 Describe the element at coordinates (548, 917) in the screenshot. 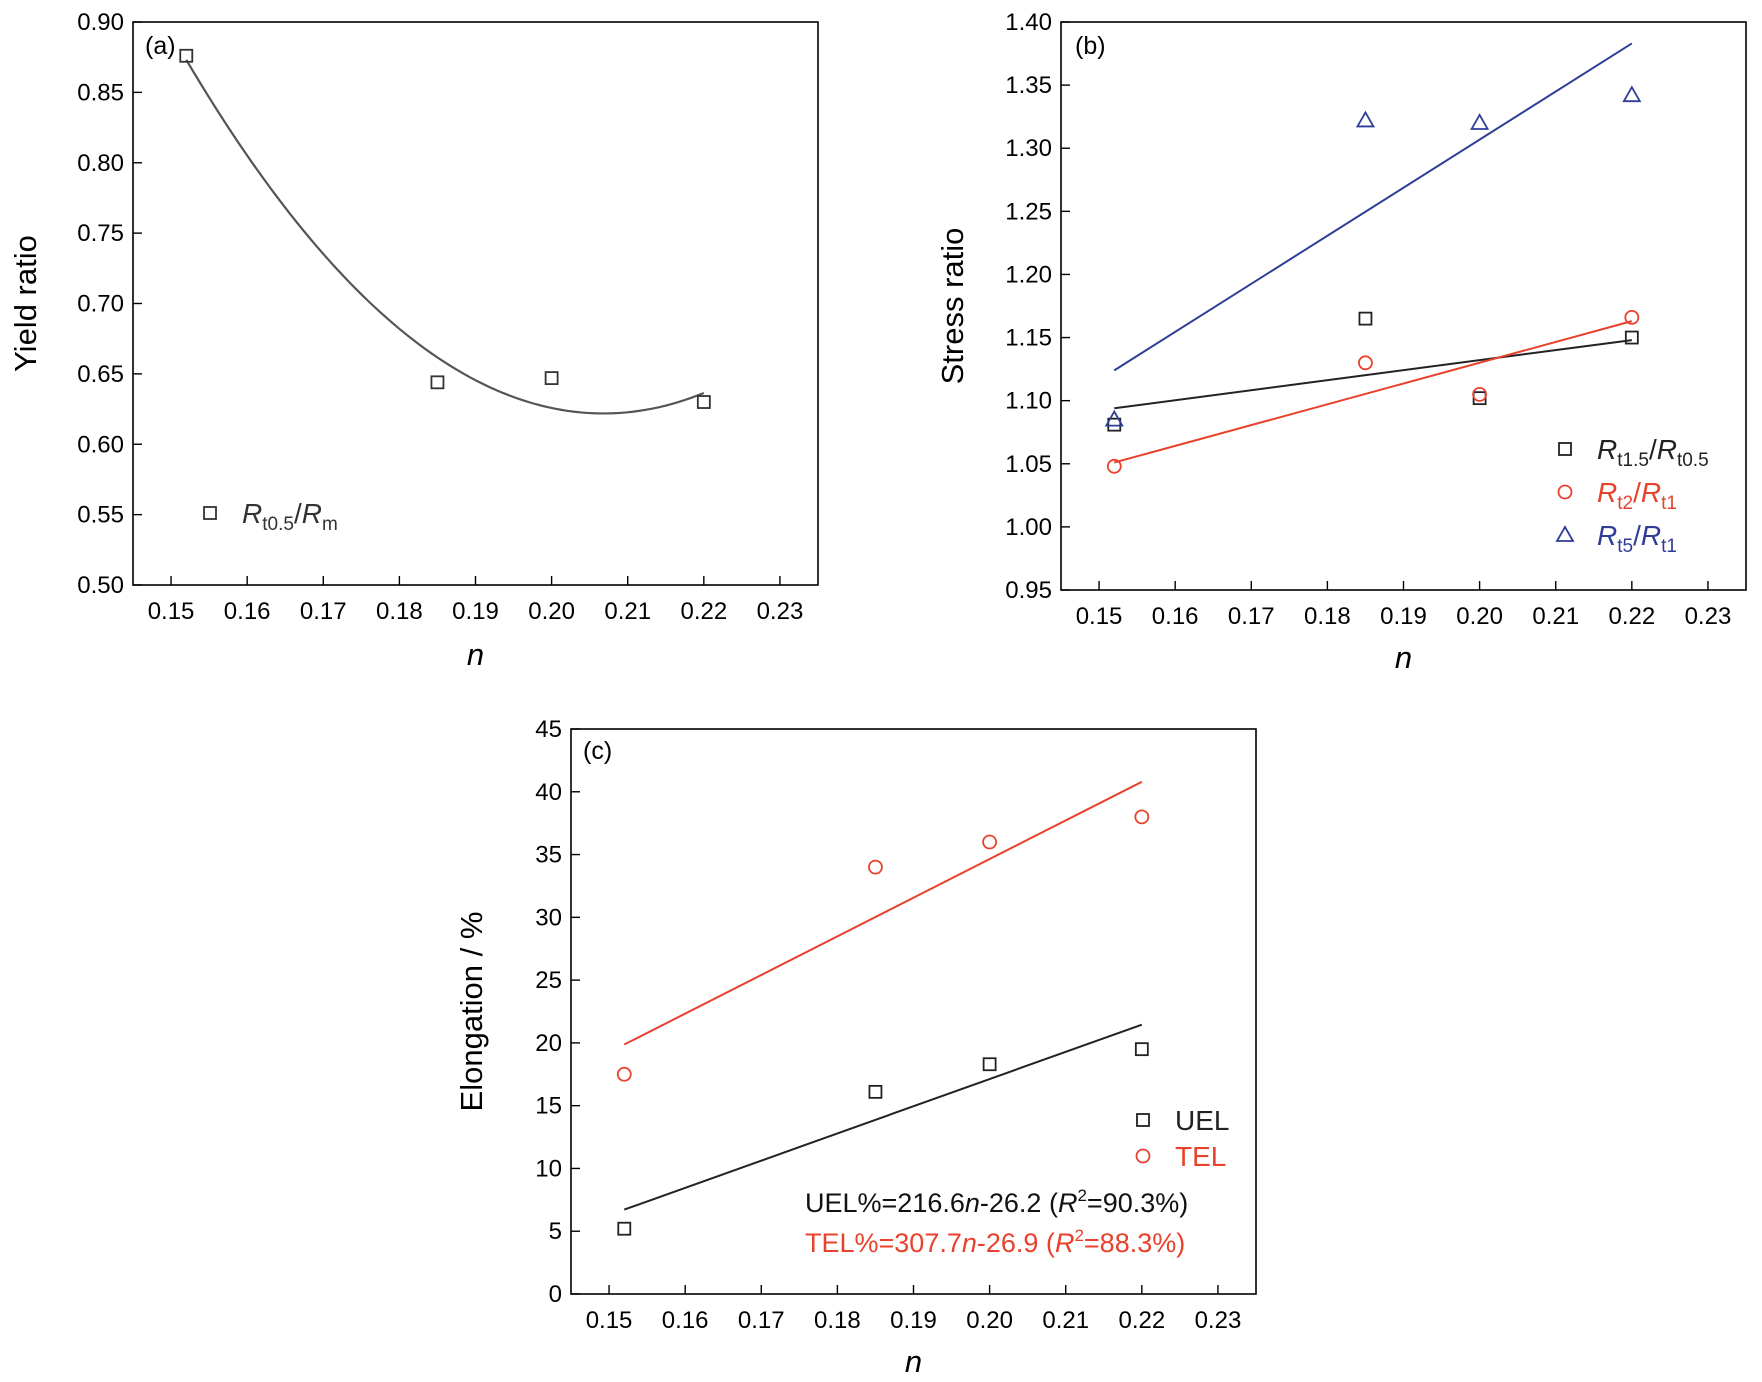

I see `y-tick-label: 30` at that location.